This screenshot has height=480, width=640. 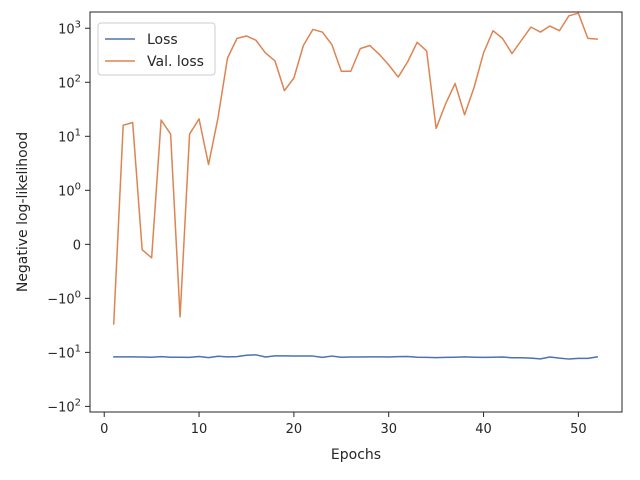 I want to click on legend-box, so click(x=156, y=49).